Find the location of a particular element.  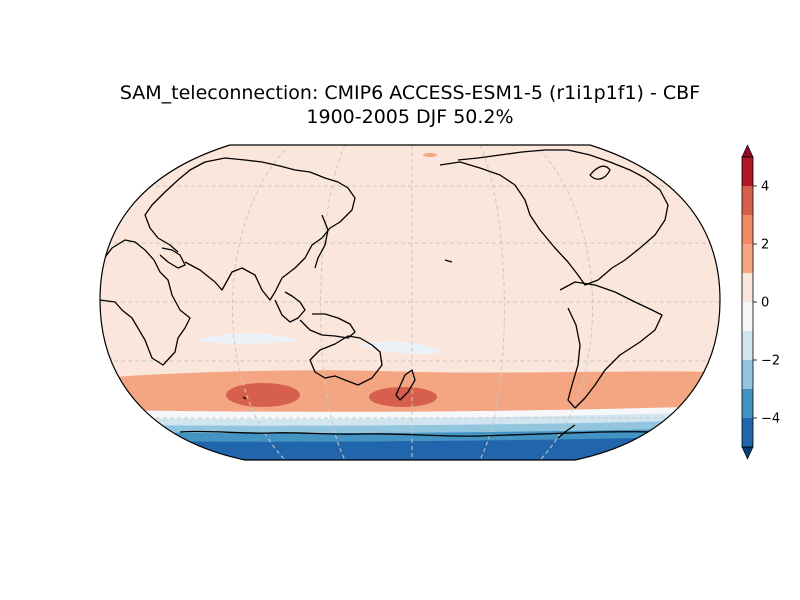

negative-anomaly-band-strongest is located at coordinates (410, 448).